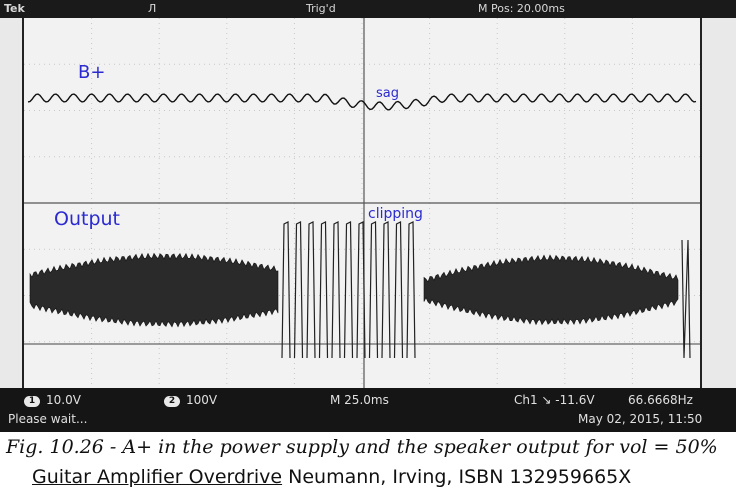  What do you see at coordinates (348, 290) in the screenshot?
I see `clipping-pulses` at bounding box center [348, 290].